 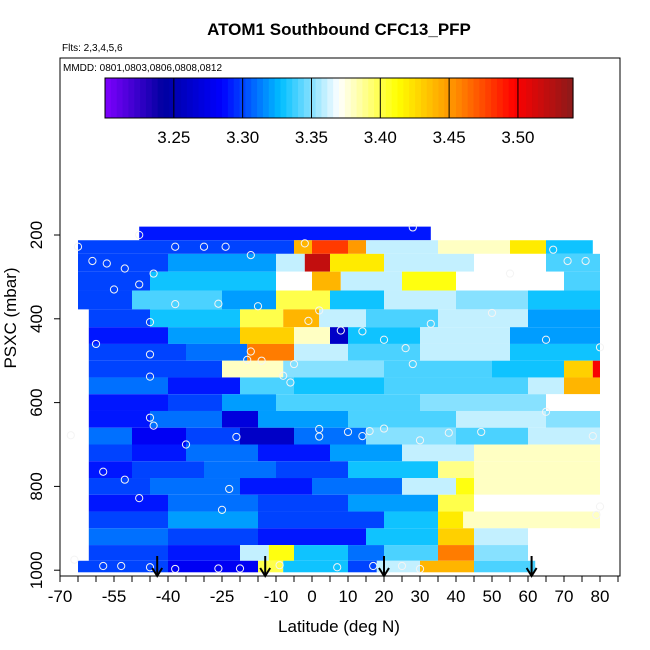 I want to click on colorbar-frame, so click(x=339, y=98).